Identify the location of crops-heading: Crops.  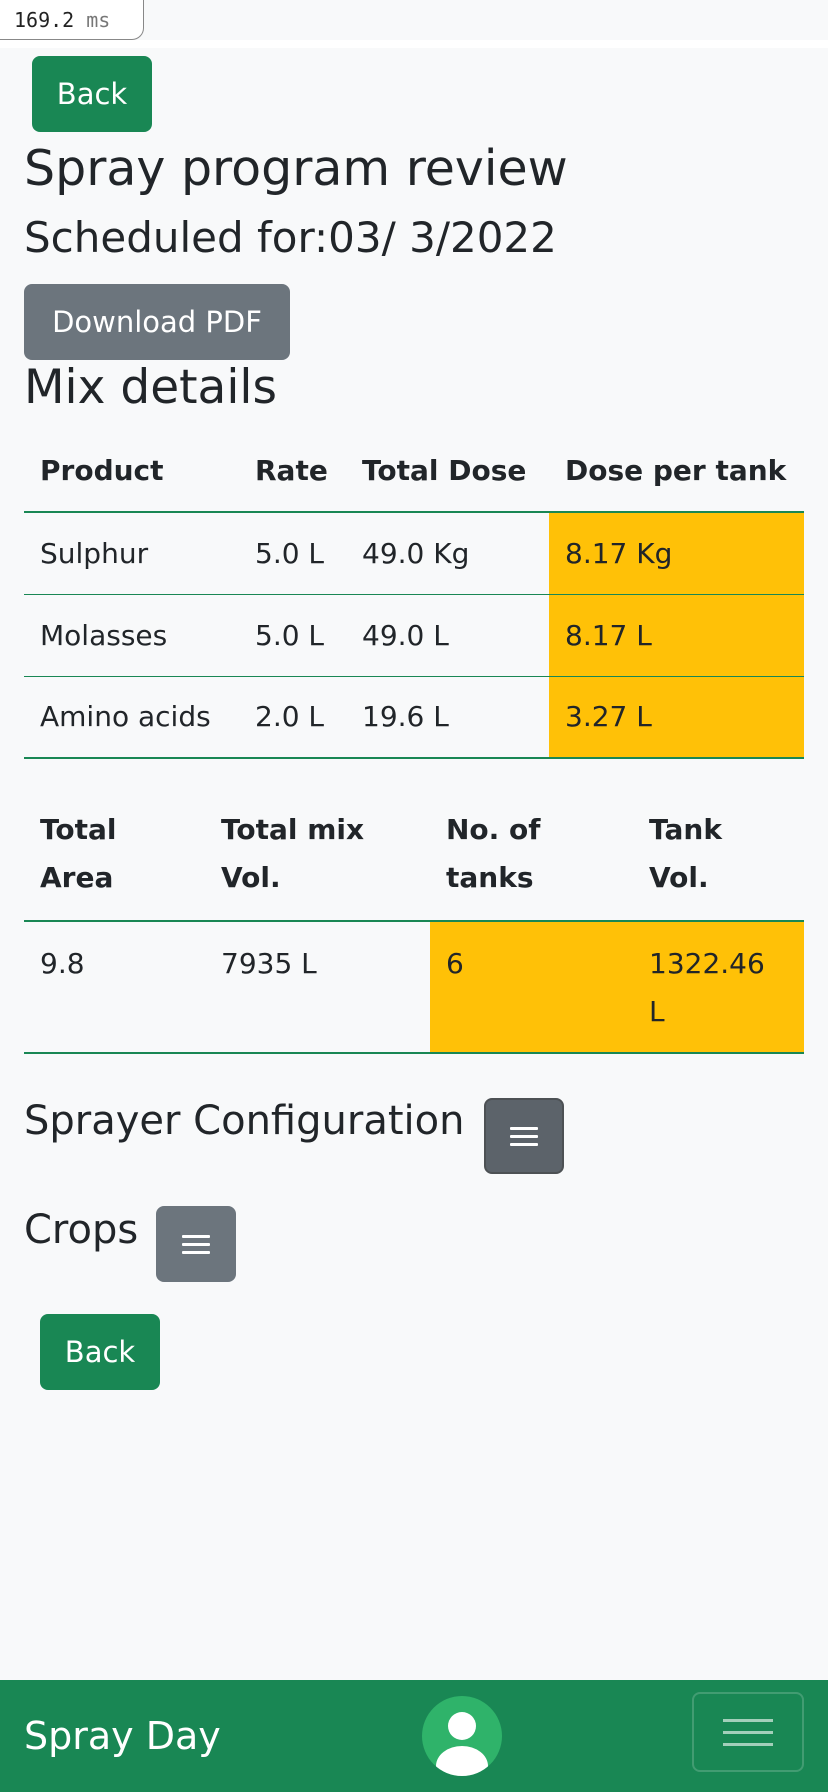
(81, 1230).